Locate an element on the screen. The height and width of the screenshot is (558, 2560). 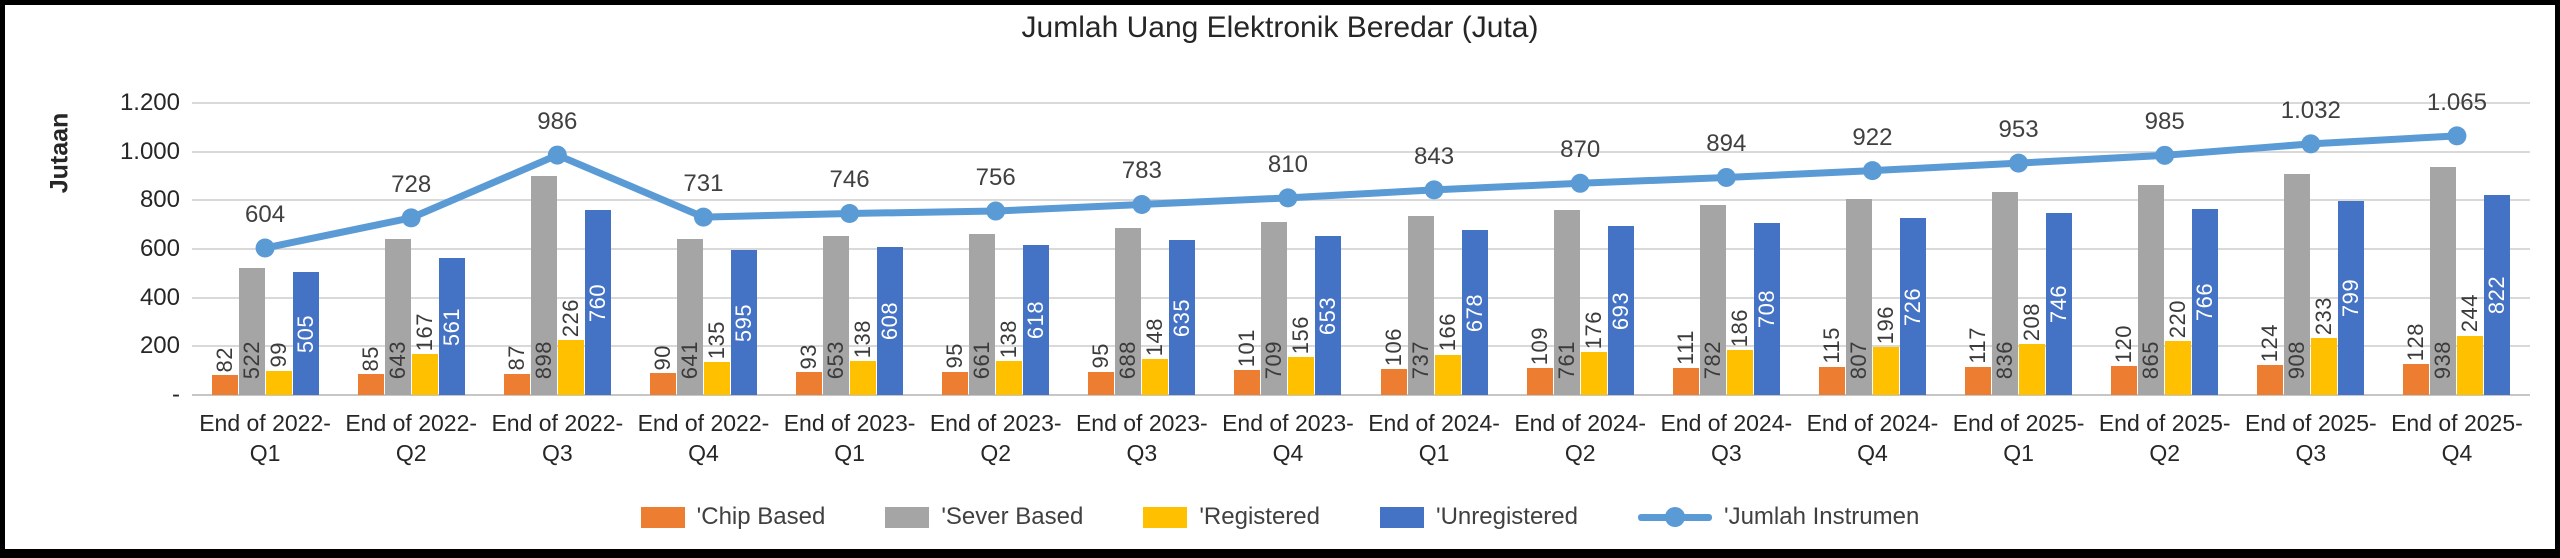
y-tick-label: 1.000 is located at coordinates (149, 151).